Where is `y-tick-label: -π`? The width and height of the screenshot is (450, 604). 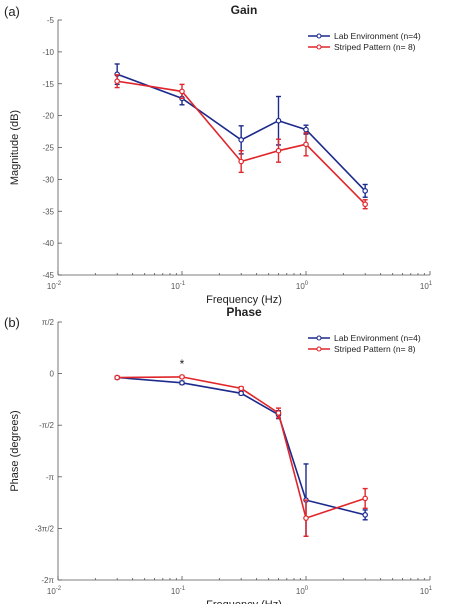
y-tick-label: -π is located at coordinates (50, 477).